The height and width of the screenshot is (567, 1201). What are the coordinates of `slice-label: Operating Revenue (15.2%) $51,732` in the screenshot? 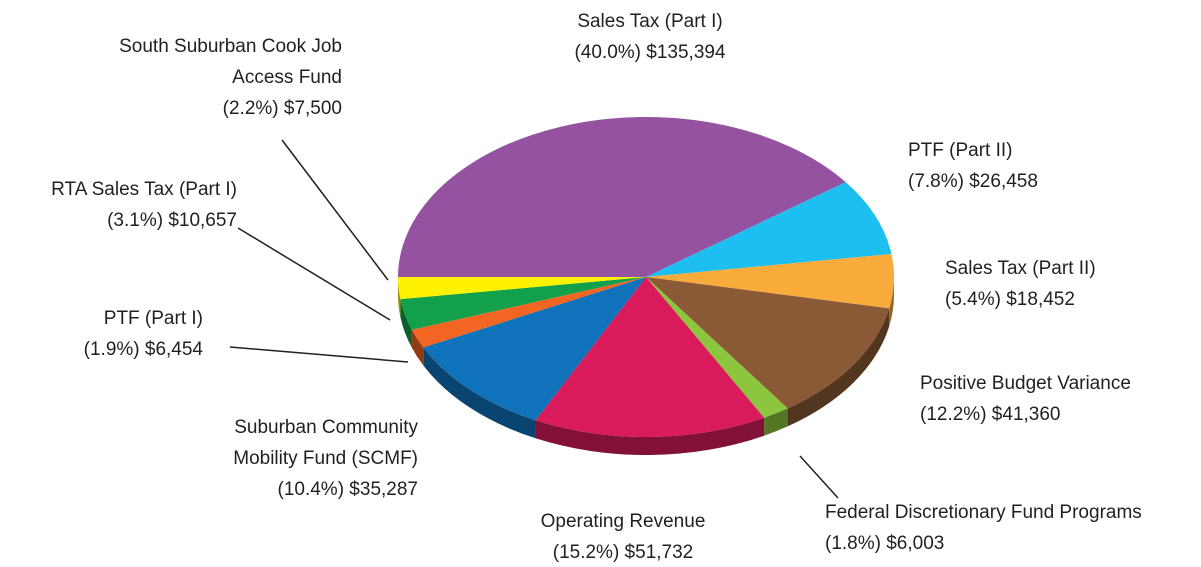 It's located at (623, 536).